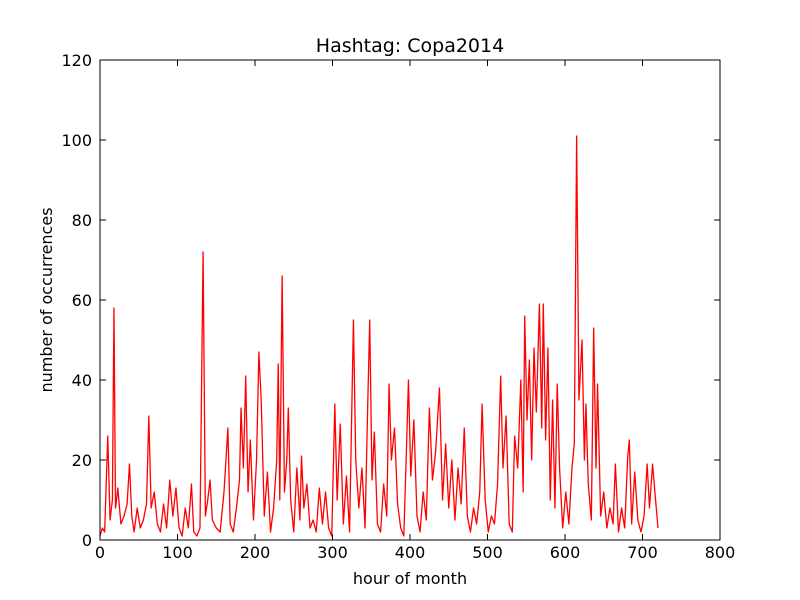 The height and width of the screenshot is (600, 800). Describe the element at coordinates (565, 552) in the screenshot. I see `x-tick-label: 600` at that location.